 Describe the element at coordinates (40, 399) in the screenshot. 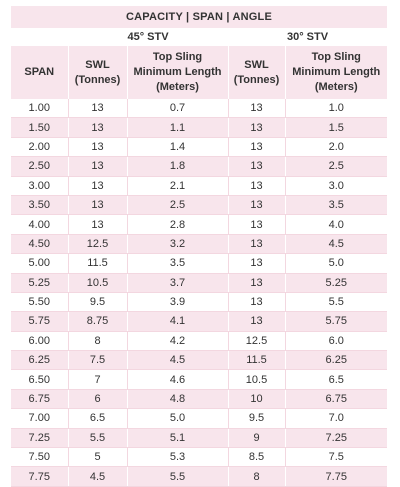

I see `cell-span: 6.75` at that location.